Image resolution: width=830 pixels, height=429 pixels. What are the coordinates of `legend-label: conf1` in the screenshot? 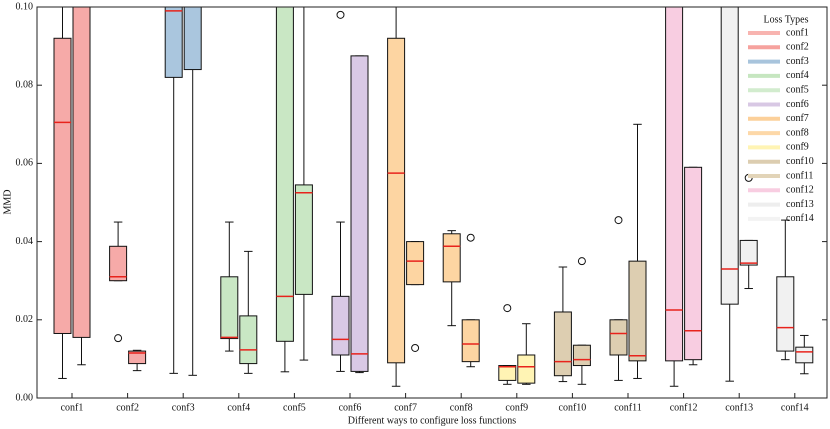 It's located at (797, 32).